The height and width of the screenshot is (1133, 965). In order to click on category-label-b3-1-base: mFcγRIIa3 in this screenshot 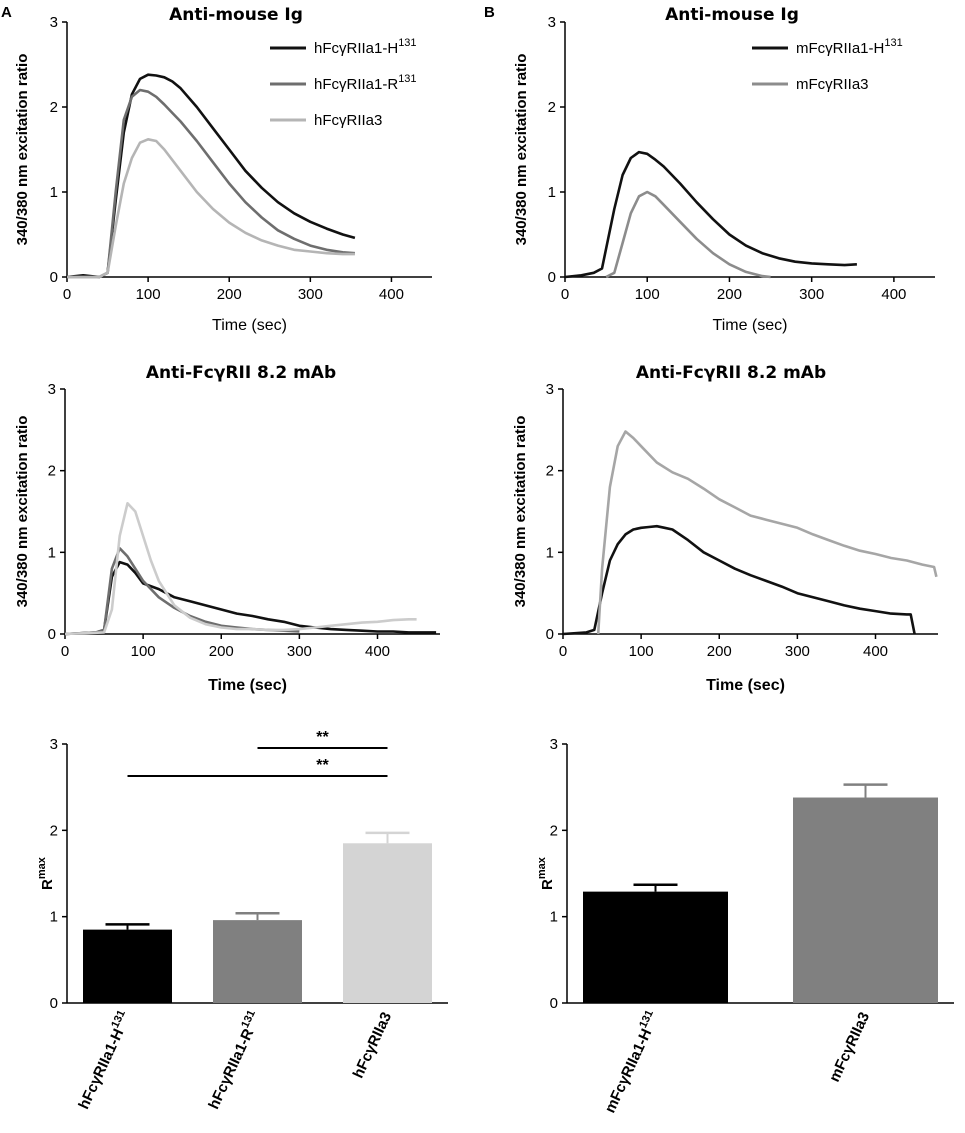, I will do `click(849, 1047)`.